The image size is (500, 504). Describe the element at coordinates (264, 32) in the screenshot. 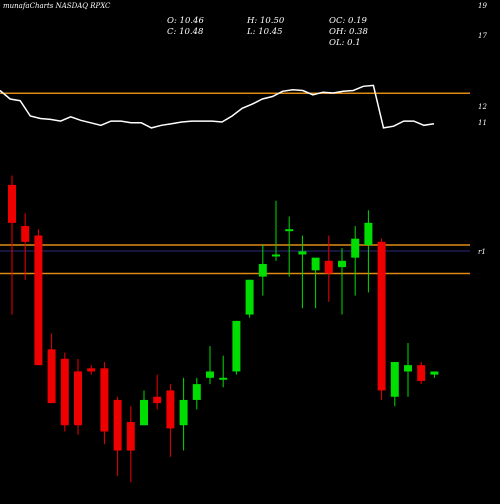

I see `low-value: L: 10.45` at that location.